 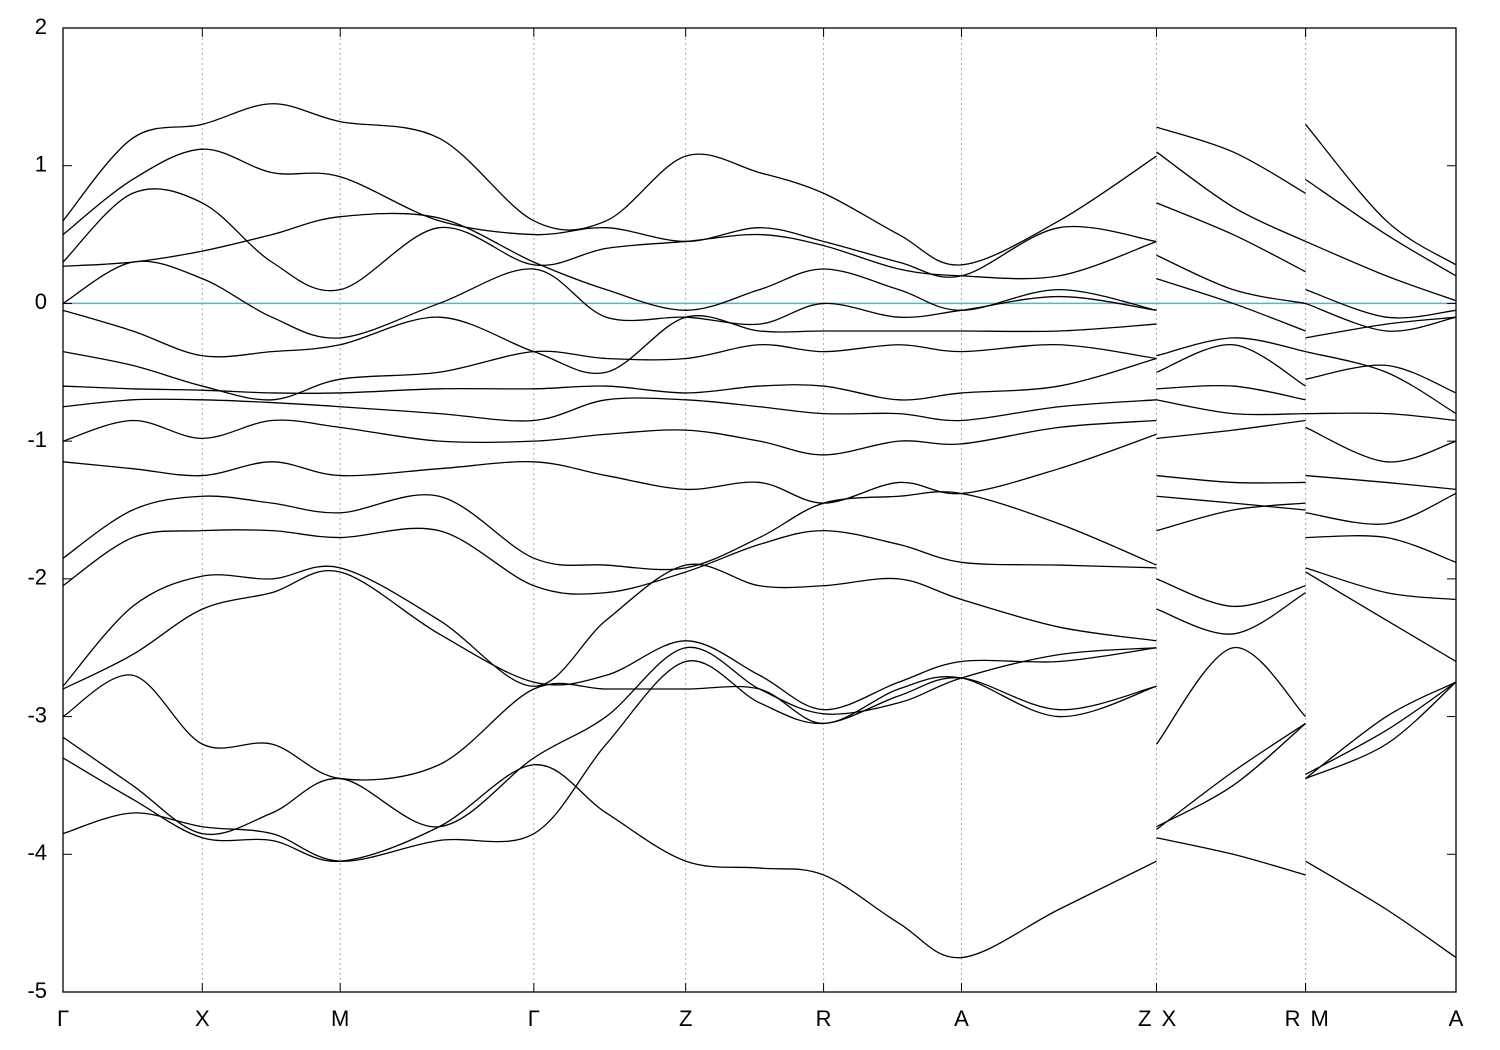 I want to click on y-tick-label: -1, so click(x=37, y=439).